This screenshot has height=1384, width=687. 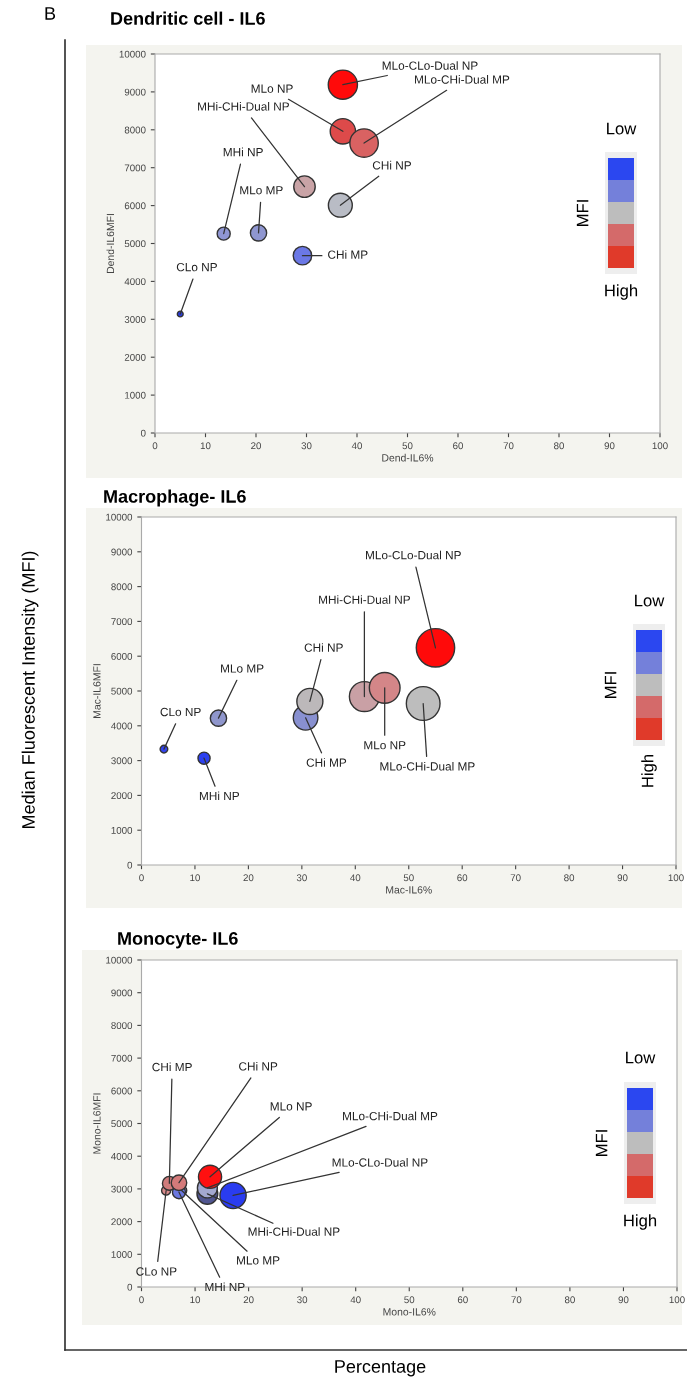 I want to click on y-axis-title: Mac-IL6MFI, so click(x=97, y=691).